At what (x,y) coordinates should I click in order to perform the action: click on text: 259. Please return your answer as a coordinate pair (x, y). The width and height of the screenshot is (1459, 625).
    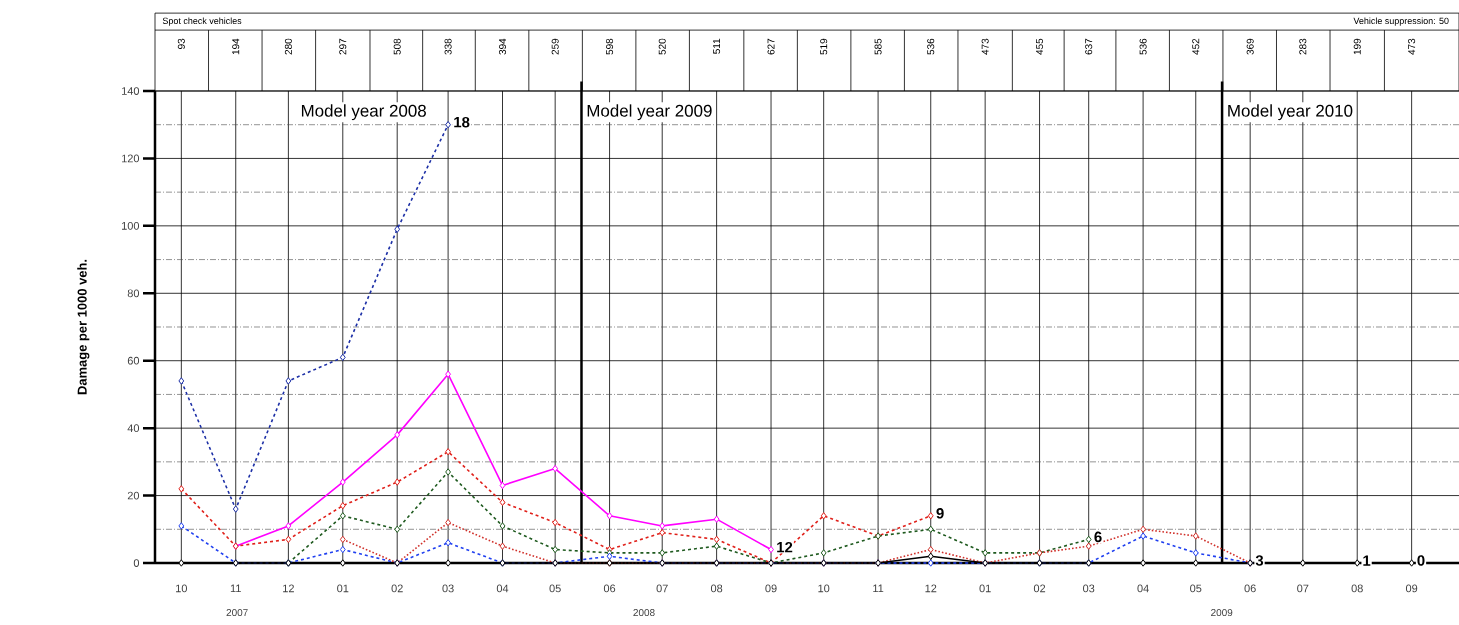
    Looking at the image, I should click on (555, 46).